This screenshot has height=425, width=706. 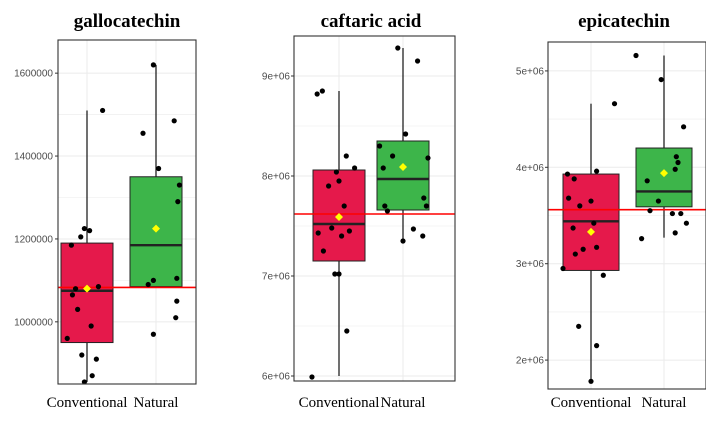 What do you see at coordinates (33, 322) in the screenshot?
I see `y-tick-label: 1000000` at bounding box center [33, 322].